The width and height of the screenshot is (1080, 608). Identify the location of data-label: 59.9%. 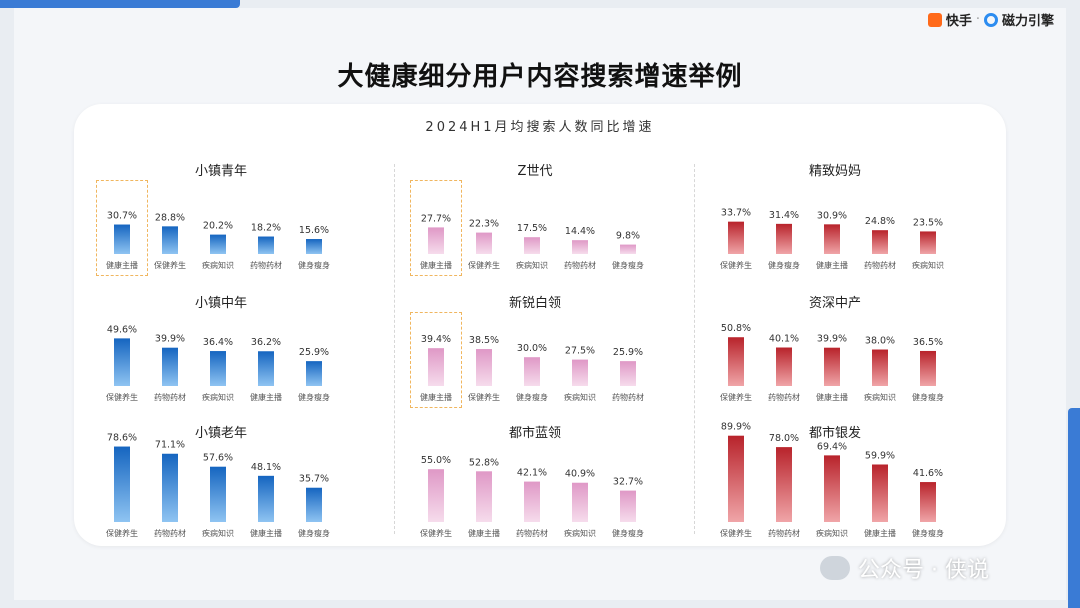
(880, 455).